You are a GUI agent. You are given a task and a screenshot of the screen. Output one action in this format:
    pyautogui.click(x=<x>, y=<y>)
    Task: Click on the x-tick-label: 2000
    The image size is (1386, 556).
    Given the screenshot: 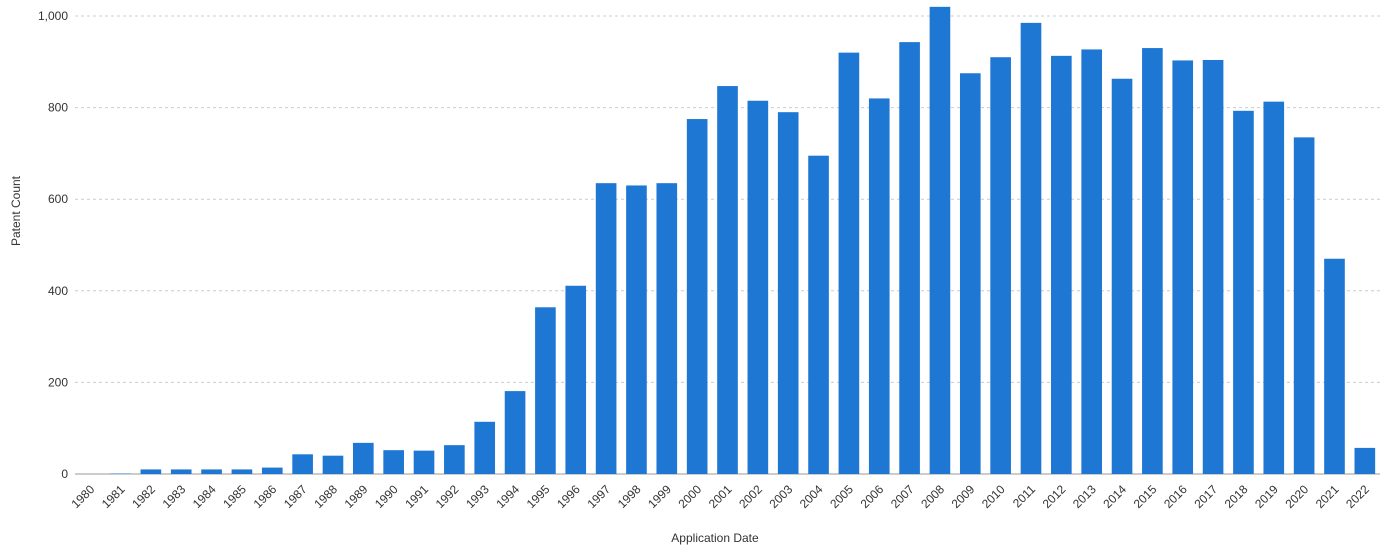 What is the action you would take?
    pyautogui.click(x=689, y=496)
    